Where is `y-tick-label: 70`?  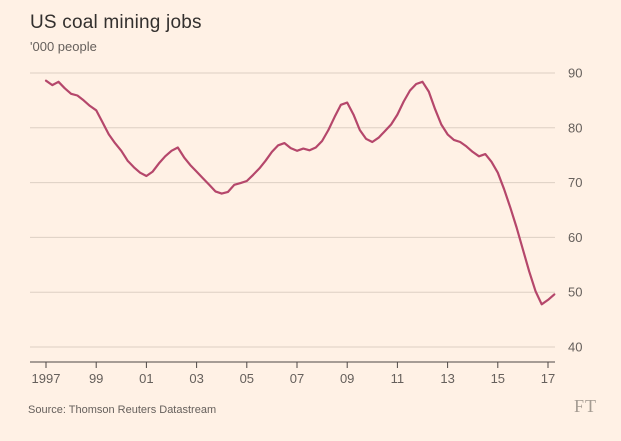 y-tick-label: 70 is located at coordinates (575, 182).